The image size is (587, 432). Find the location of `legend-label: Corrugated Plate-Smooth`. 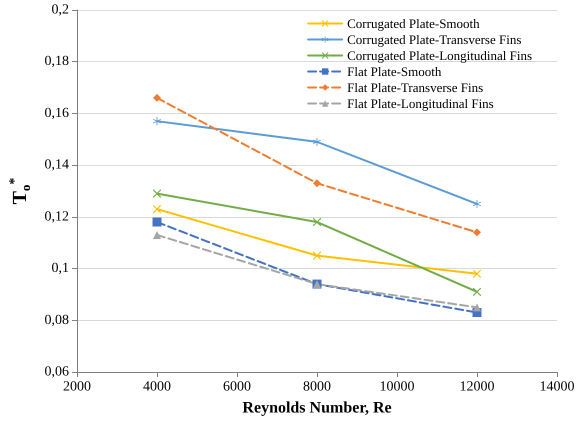

legend-label: Corrugated Plate-Smooth is located at coordinates (413, 23).